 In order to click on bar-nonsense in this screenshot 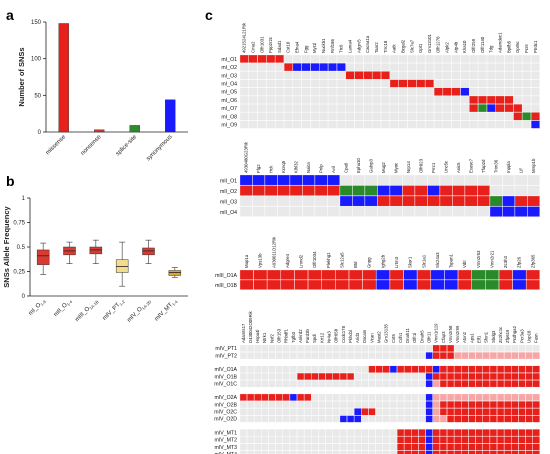, I will do `click(99, 131)`.